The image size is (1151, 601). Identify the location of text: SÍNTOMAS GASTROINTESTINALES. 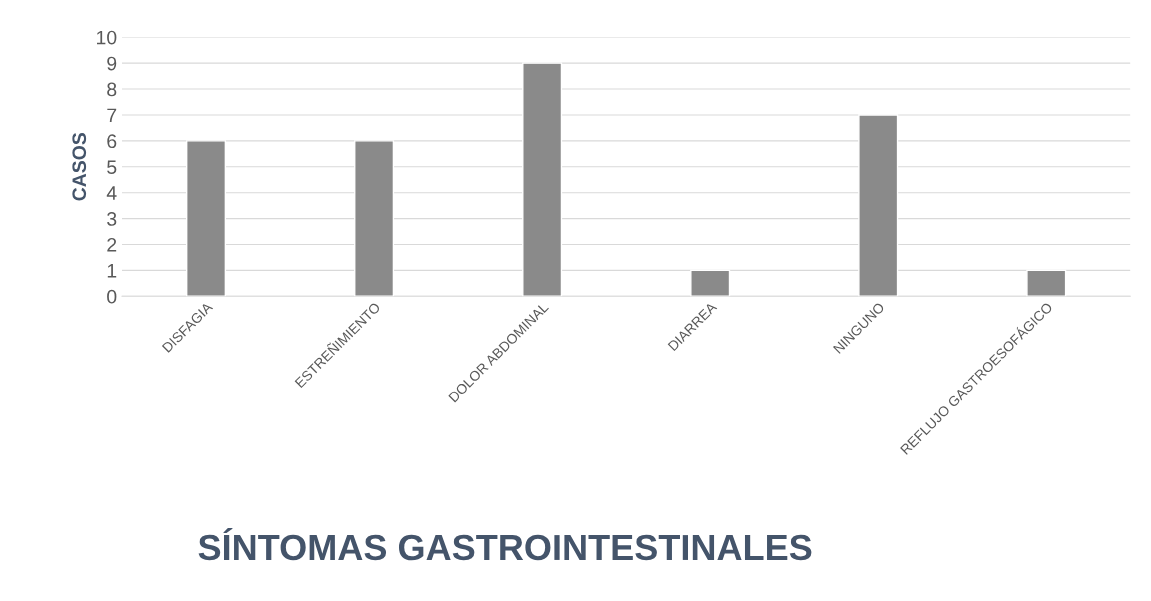
(505, 544).